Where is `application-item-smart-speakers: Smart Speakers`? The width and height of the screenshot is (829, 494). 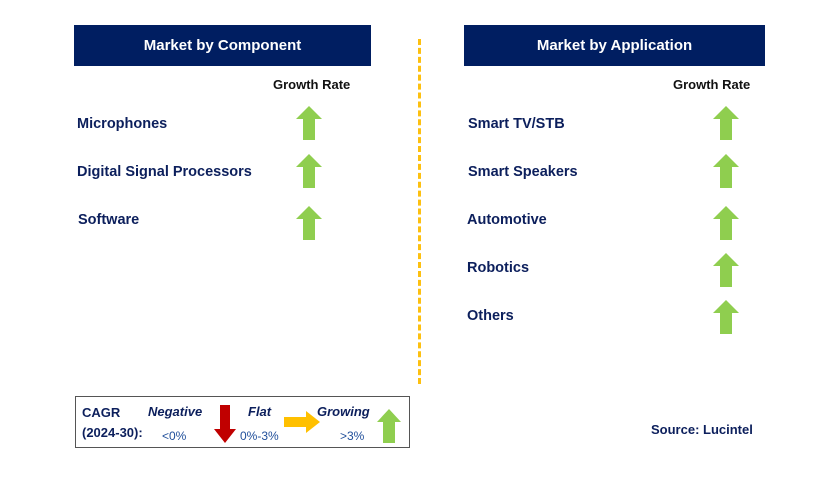 application-item-smart-speakers: Smart Speakers is located at coordinates (523, 172).